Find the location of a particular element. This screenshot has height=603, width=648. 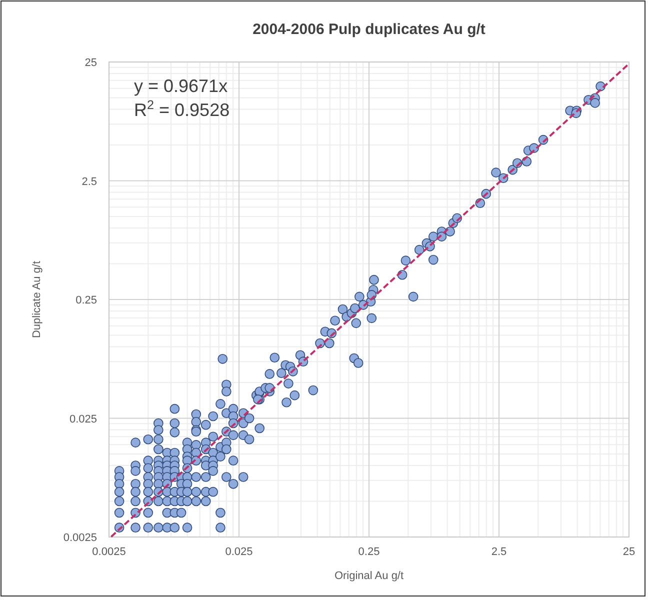

y-axis-title: Duplicate Au g/t is located at coordinates (37, 299).